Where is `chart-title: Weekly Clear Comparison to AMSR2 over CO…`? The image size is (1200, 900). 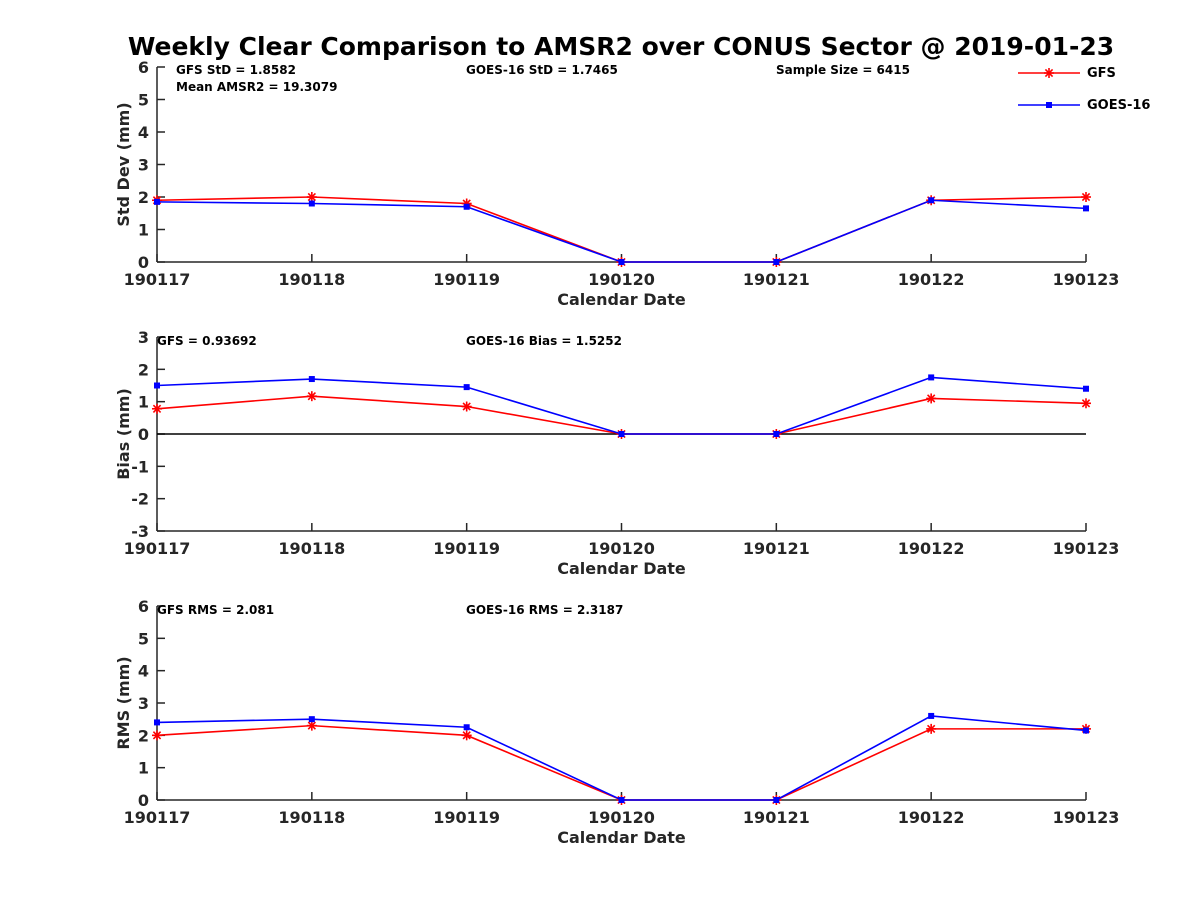 chart-title: Weekly Clear Comparison to AMSR2 over CO… is located at coordinates (621, 46).